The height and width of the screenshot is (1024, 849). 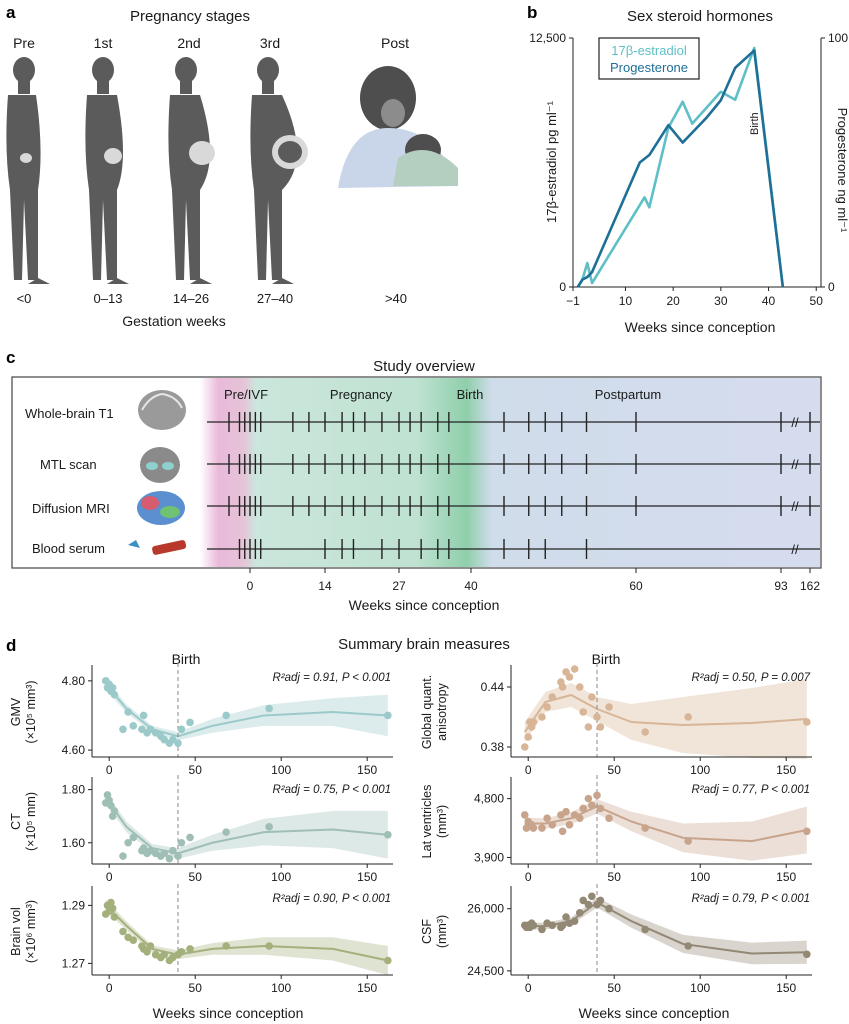 What do you see at coordinates (16, 711) in the screenshot?
I see `y-axis-label: GMV` at bounding box center [16, 711].